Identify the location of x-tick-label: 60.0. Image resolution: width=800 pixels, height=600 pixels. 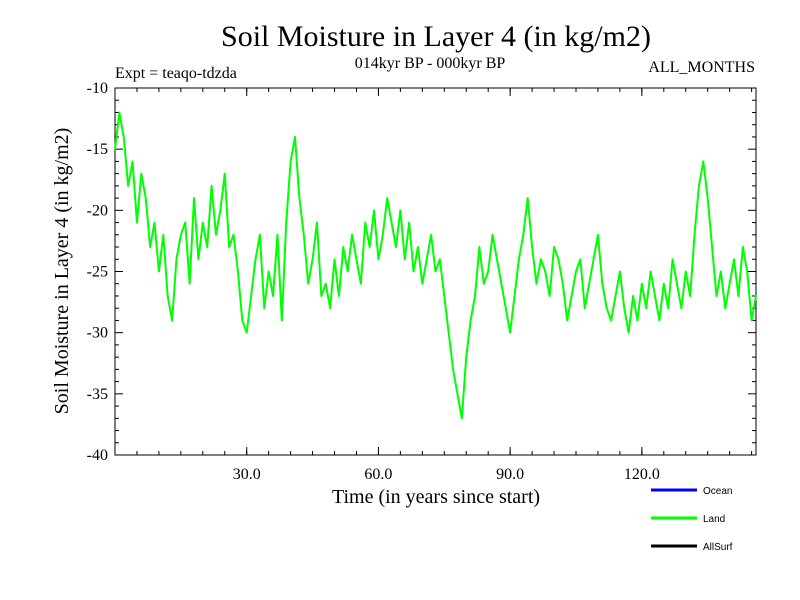
(378, 474).